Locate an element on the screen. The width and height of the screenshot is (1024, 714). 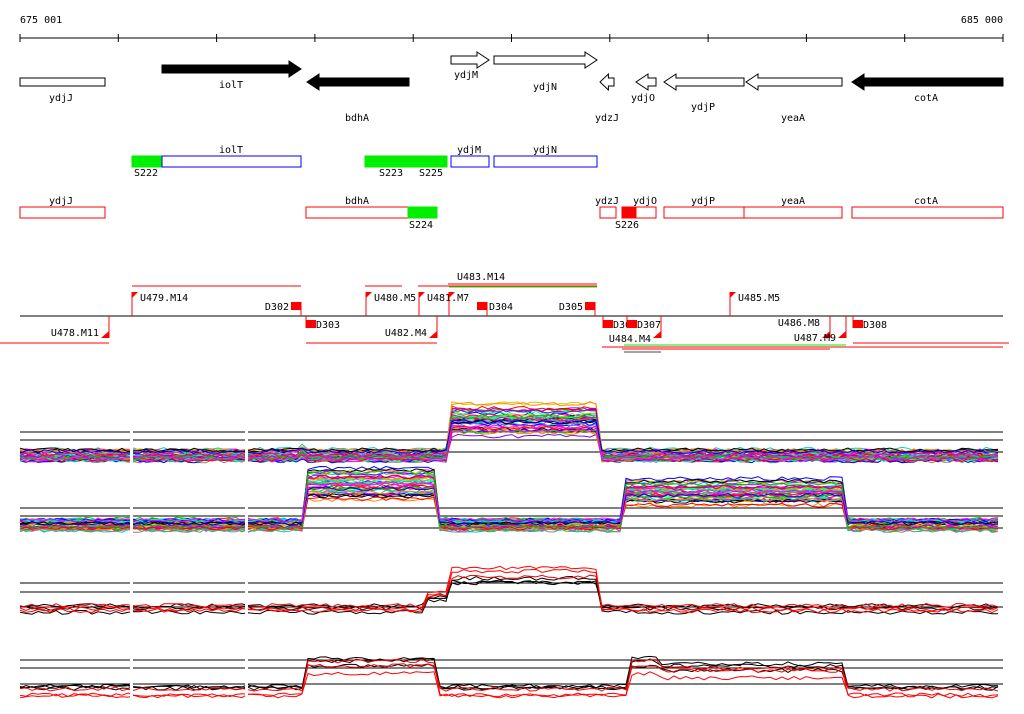
region-label: iolT is located at coordinates (231, 150).